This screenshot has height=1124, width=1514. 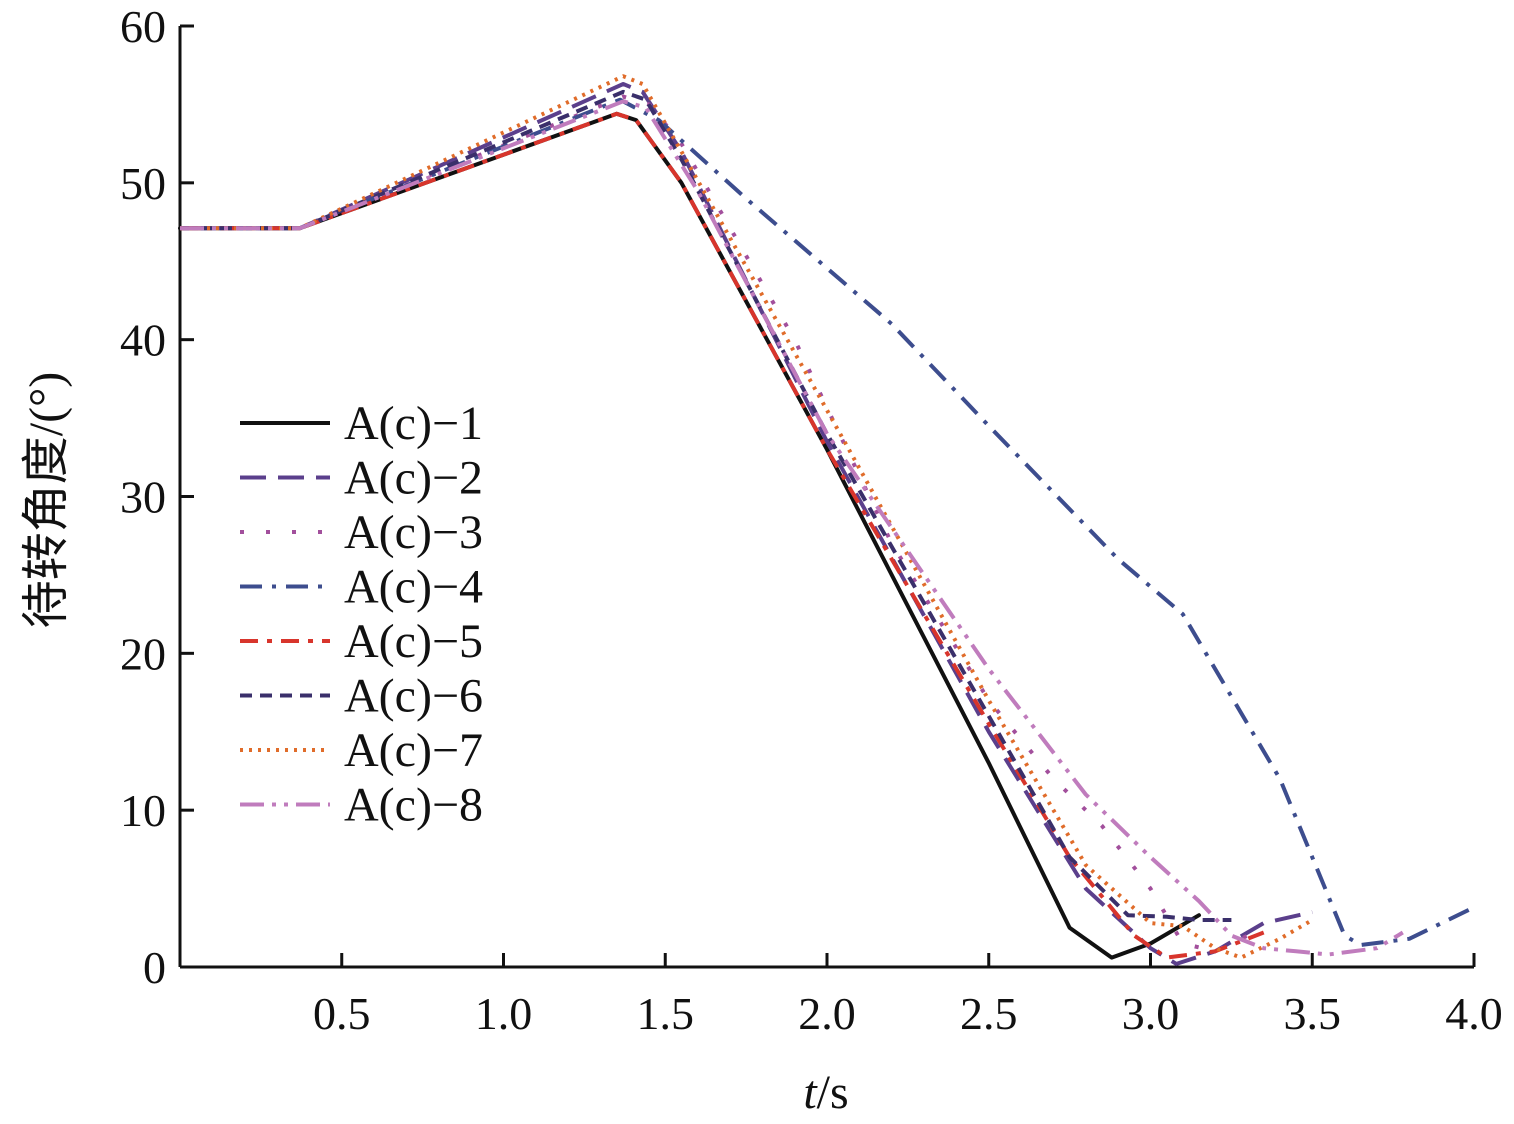 What do you see at coordinates (1474, 1013) in the screenshot?
I see `x-tick-label: 4.0` at bounding box center [1474, 1013].